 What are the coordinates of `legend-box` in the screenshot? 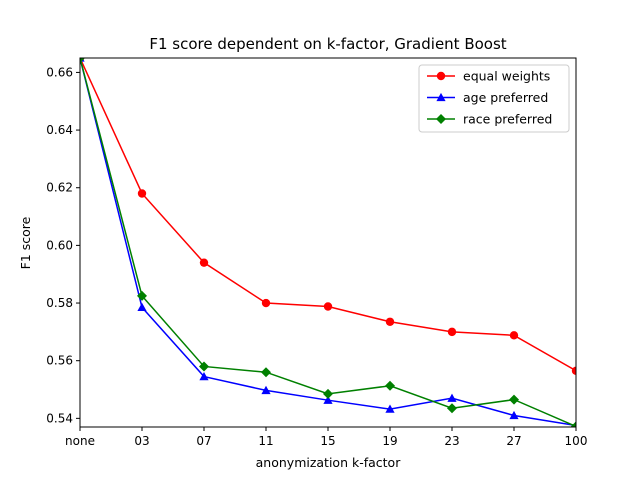 It's located at (494, 98).